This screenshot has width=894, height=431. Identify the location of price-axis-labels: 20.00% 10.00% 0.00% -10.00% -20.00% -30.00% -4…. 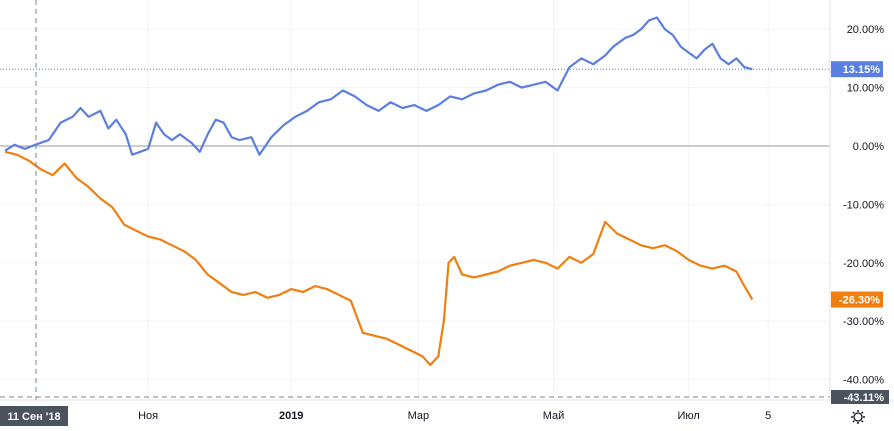
(863, 205).